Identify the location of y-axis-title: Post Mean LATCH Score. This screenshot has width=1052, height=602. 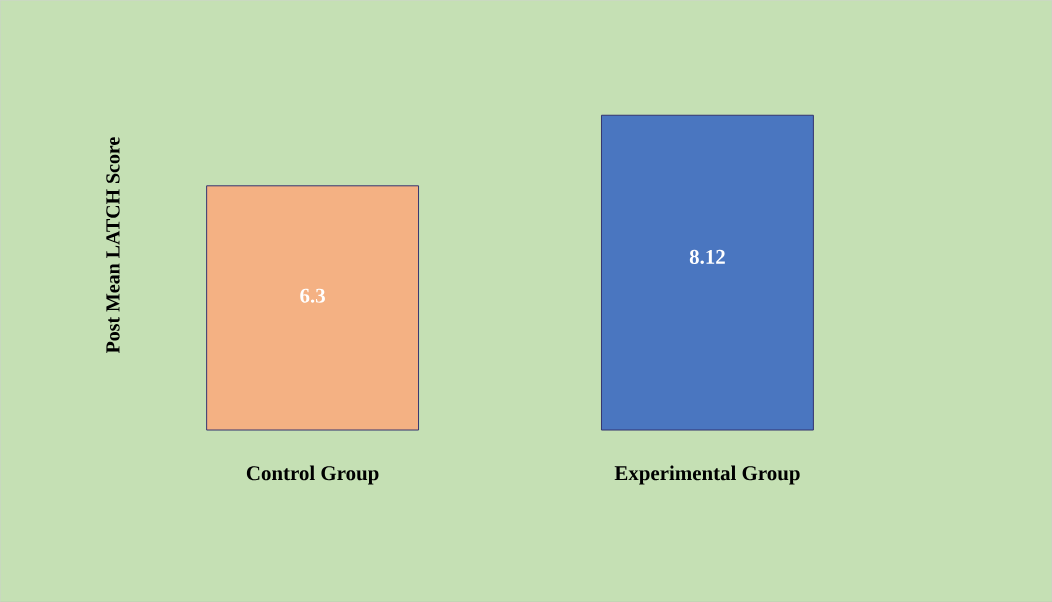
(113, 245).